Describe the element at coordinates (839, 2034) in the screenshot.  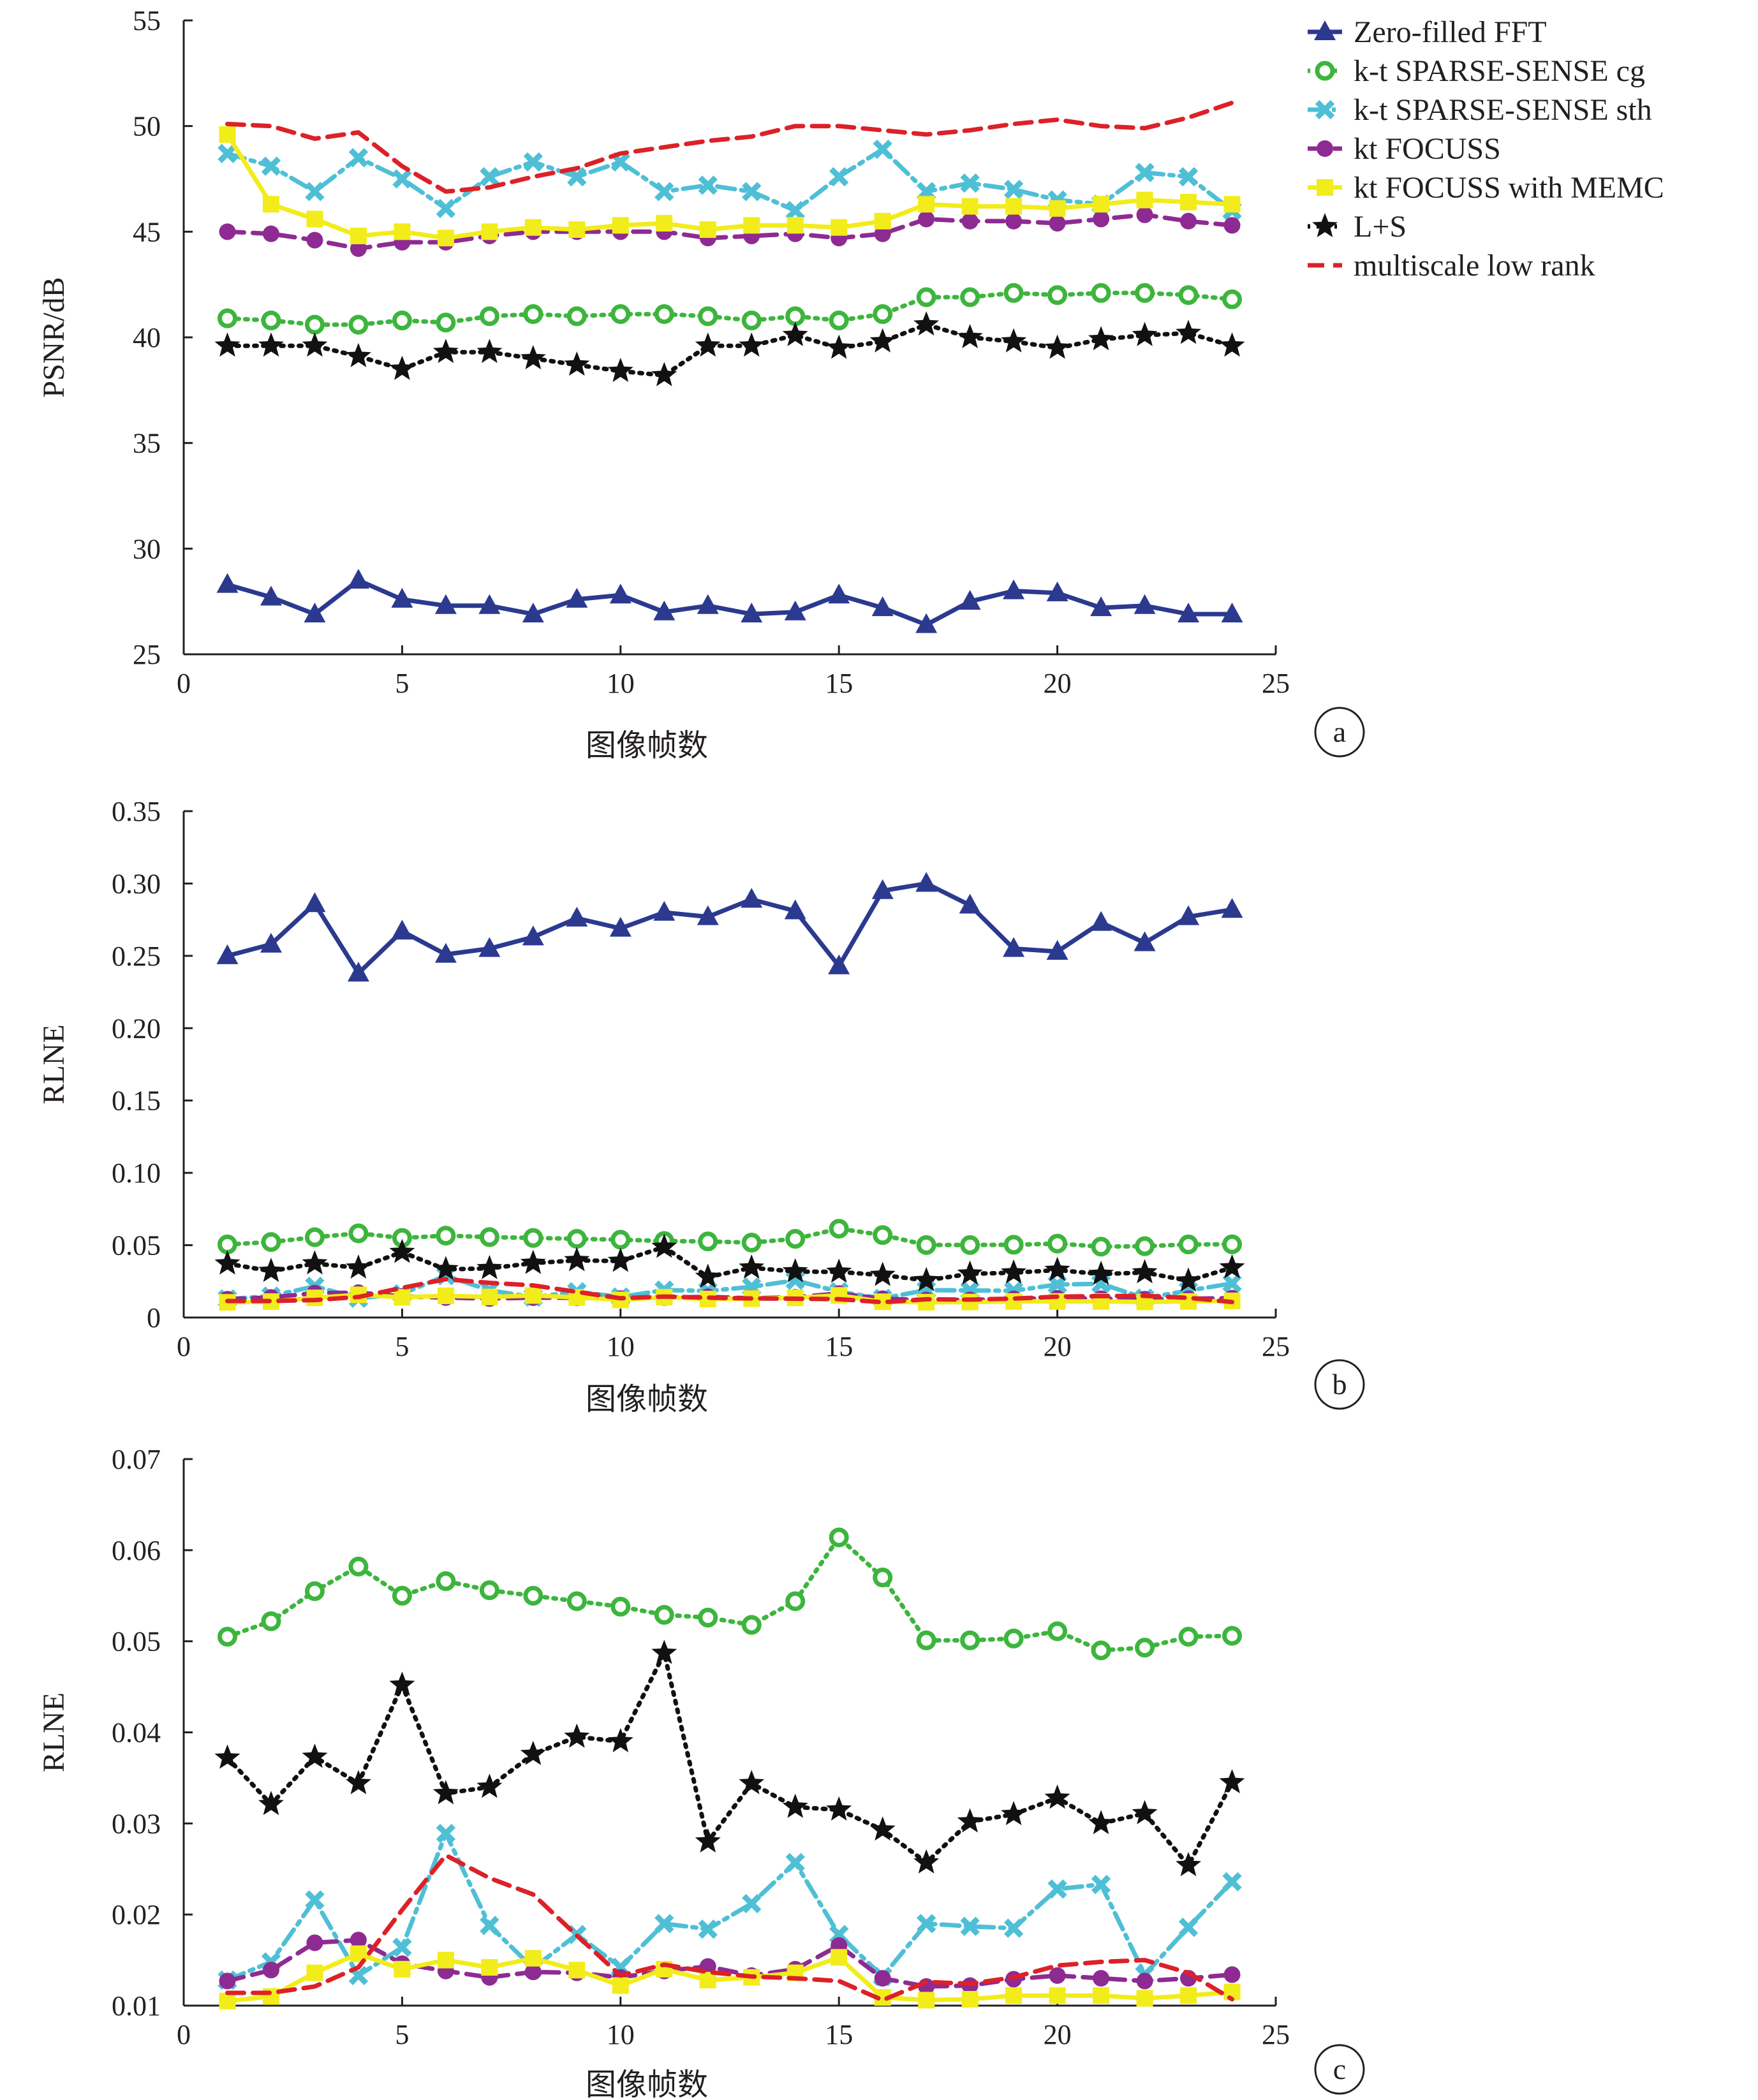
I see `x-tick-label: 15` at that location.